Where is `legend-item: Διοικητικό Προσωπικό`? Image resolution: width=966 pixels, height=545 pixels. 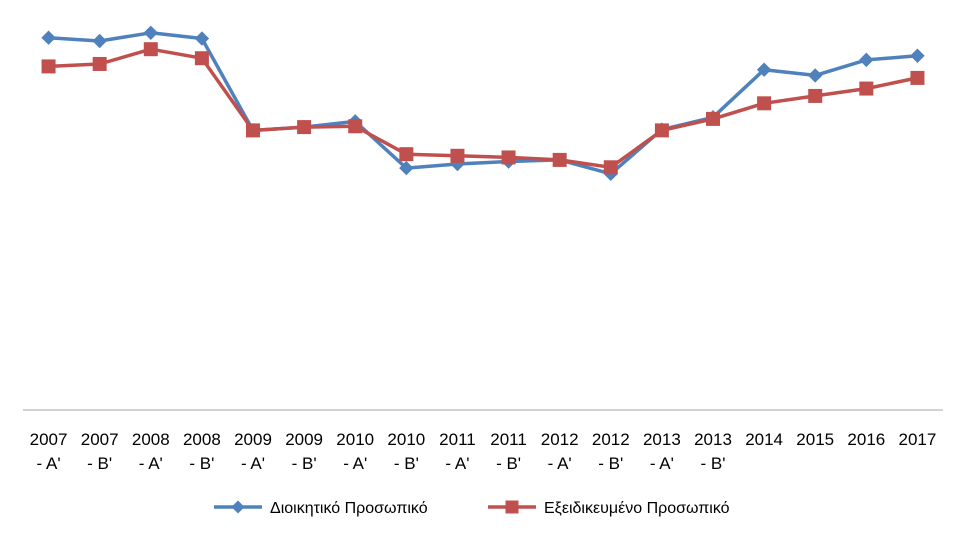
legend-item: Διοικητικό Προσωπικό is located at coordinates (321, 508).